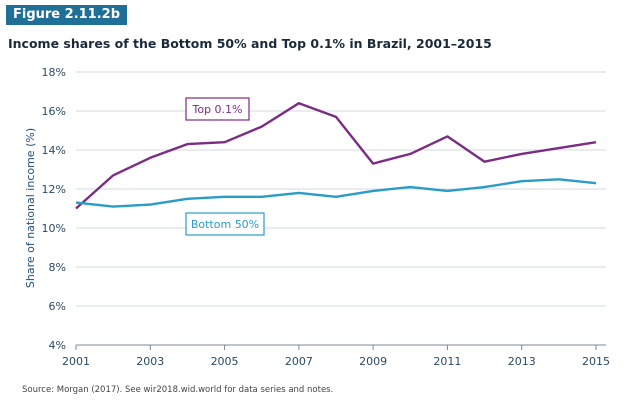  I want to click on x-tick-label: 2011, so click(447, 361).